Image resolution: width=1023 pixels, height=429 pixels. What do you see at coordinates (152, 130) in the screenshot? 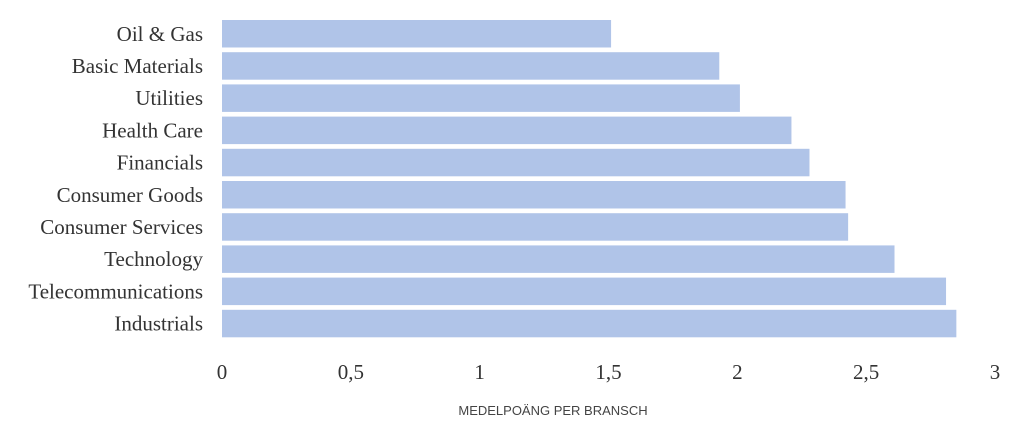
I see `category-label: Health Care` at bounding box center [152, 130].